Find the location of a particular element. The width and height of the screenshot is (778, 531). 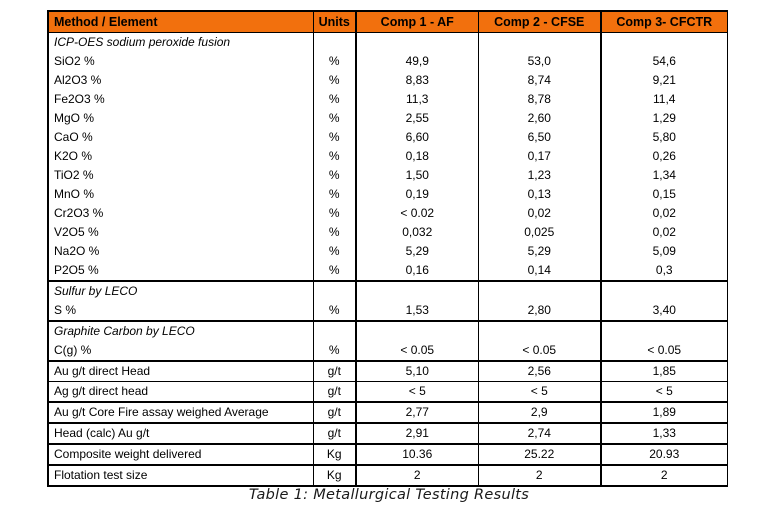

method-element-cell: Head (calc) Au g/t is located at coordinates (181, 433).